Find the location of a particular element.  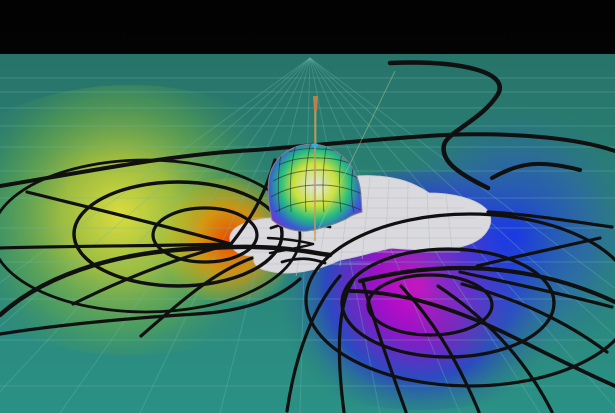

diagonal-ray is located at coordinates (354, 155).